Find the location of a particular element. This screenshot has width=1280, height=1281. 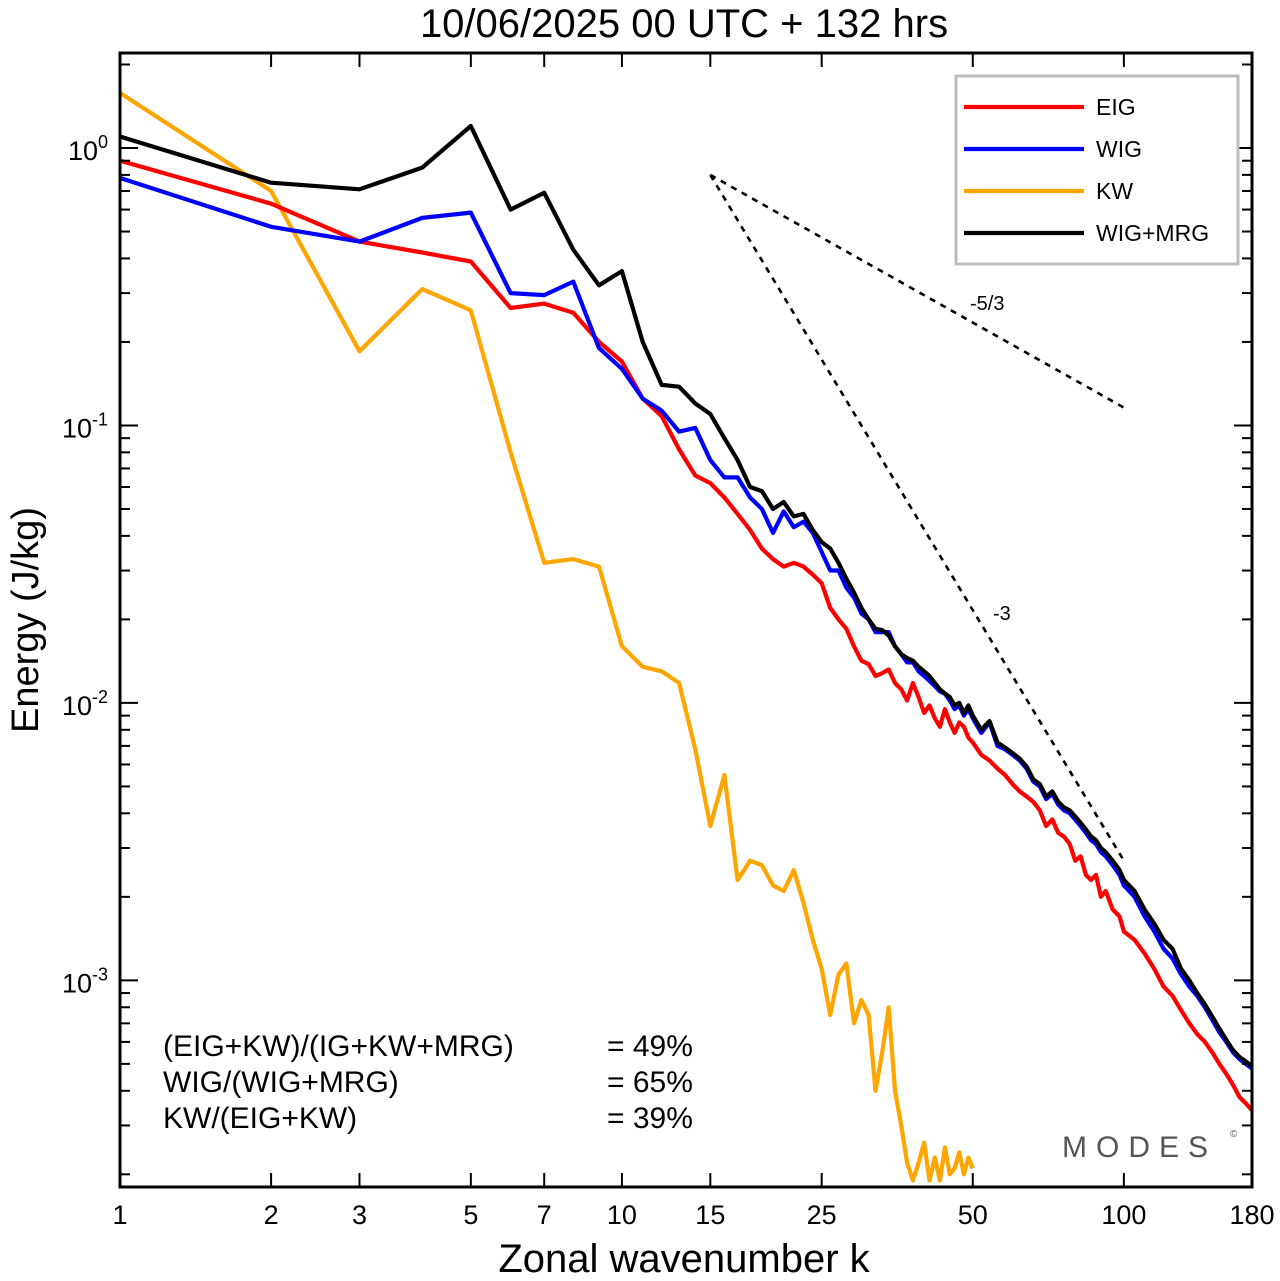

x-tick-label: 50 is located at coordinates (973, 1215).